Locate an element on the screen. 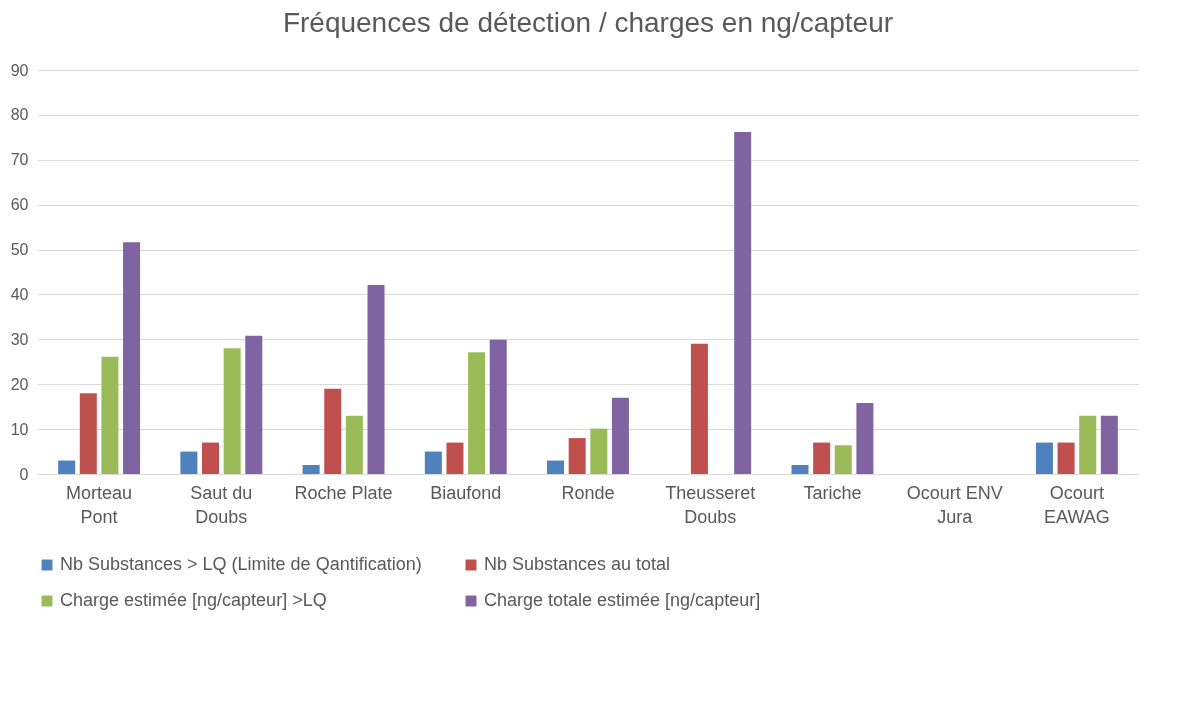 The image size is (1200, 702). y-tick-label: 0 is located at coordinates (24, 474).